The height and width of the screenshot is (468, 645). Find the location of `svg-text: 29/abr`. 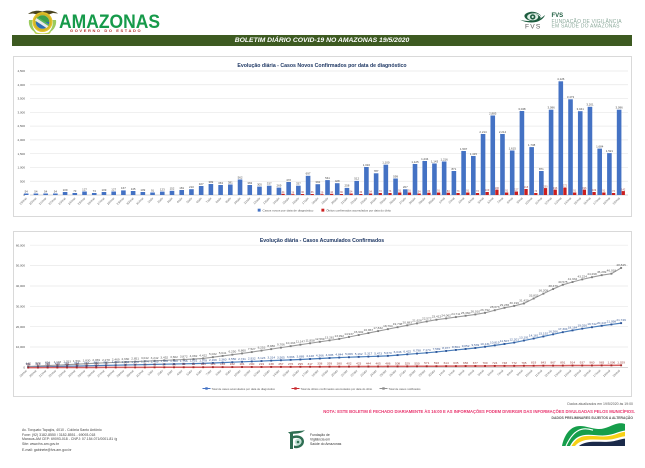

svg-text: 29/abr is located at coordinates (422, 200).